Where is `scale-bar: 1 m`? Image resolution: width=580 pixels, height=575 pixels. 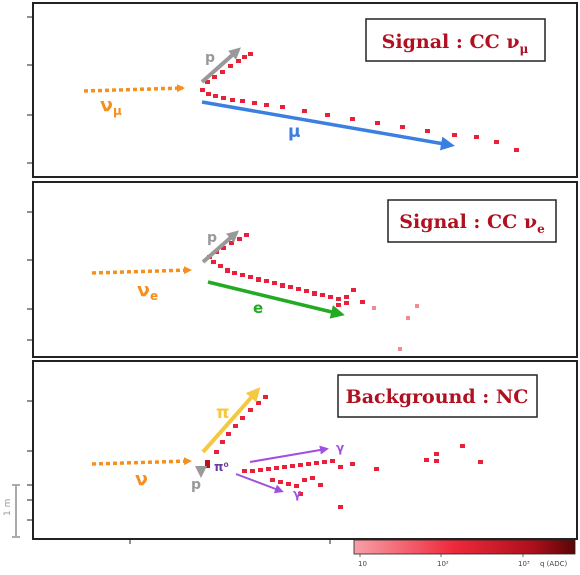
scale-bar: 1 m is located at coordinates (11, 511).